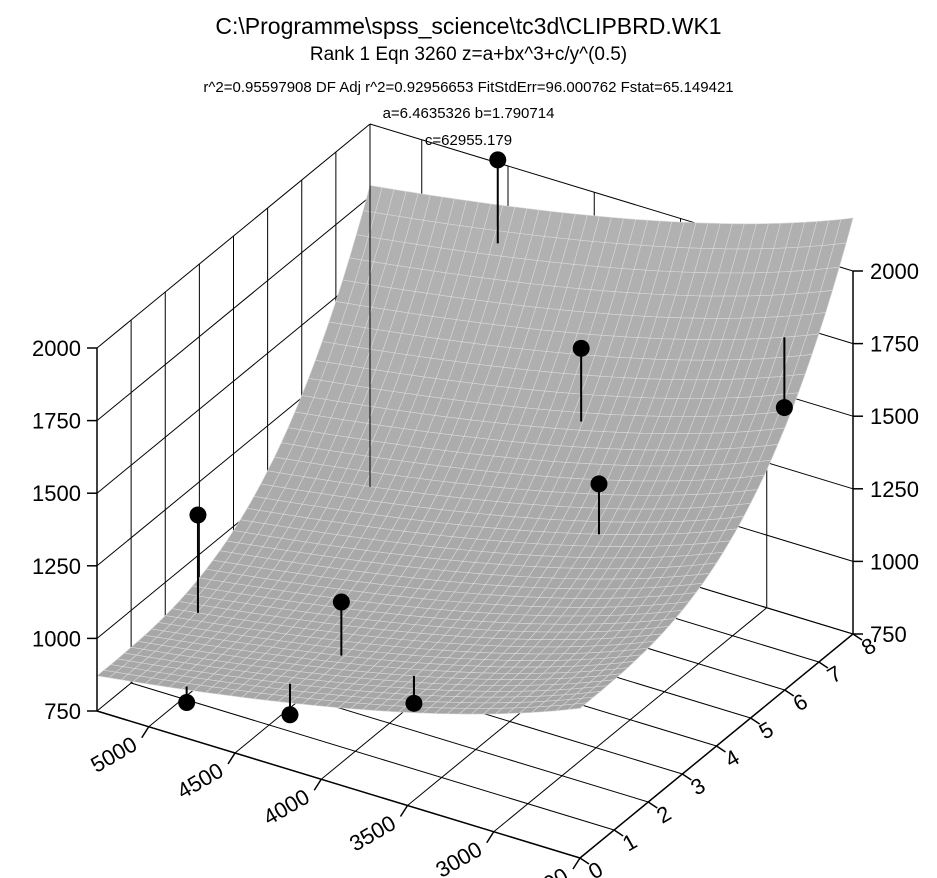  I want to click on z-tick-label-left: 1250, so click(56, 566).